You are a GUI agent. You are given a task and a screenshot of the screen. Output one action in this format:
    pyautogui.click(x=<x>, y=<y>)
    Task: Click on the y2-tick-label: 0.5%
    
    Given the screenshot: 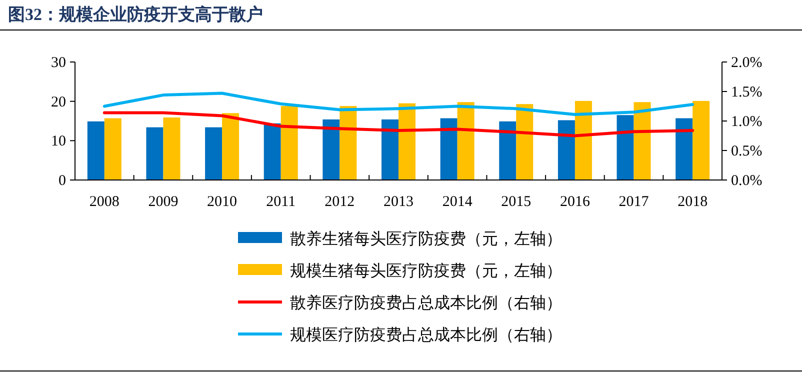 What is the action you would take?
    pyautogui.click(x=746, y=152)
    